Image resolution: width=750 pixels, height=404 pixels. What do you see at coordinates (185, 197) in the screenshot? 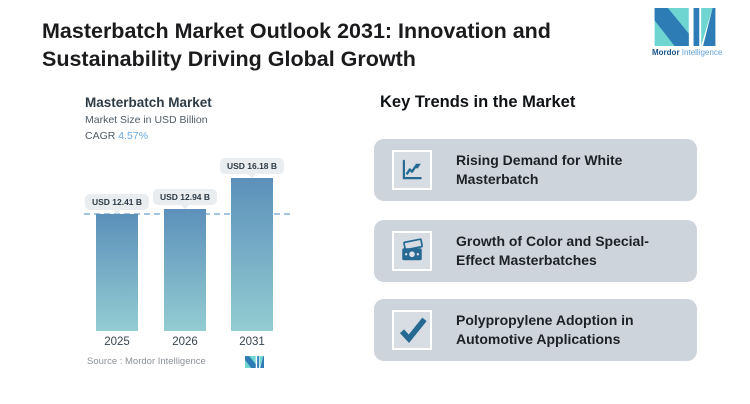
I see `value-label-2026: USD 12.94 B` at bounding box center [185, 197].